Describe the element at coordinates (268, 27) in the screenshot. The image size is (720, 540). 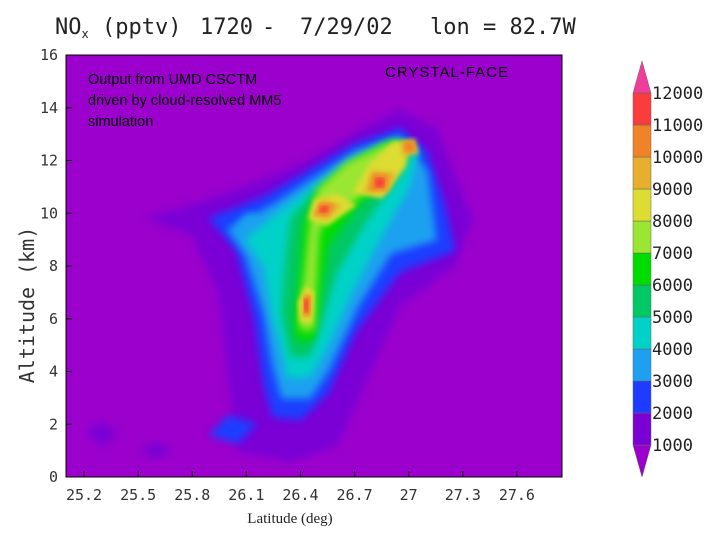
I see `title-dash: -` at that location.